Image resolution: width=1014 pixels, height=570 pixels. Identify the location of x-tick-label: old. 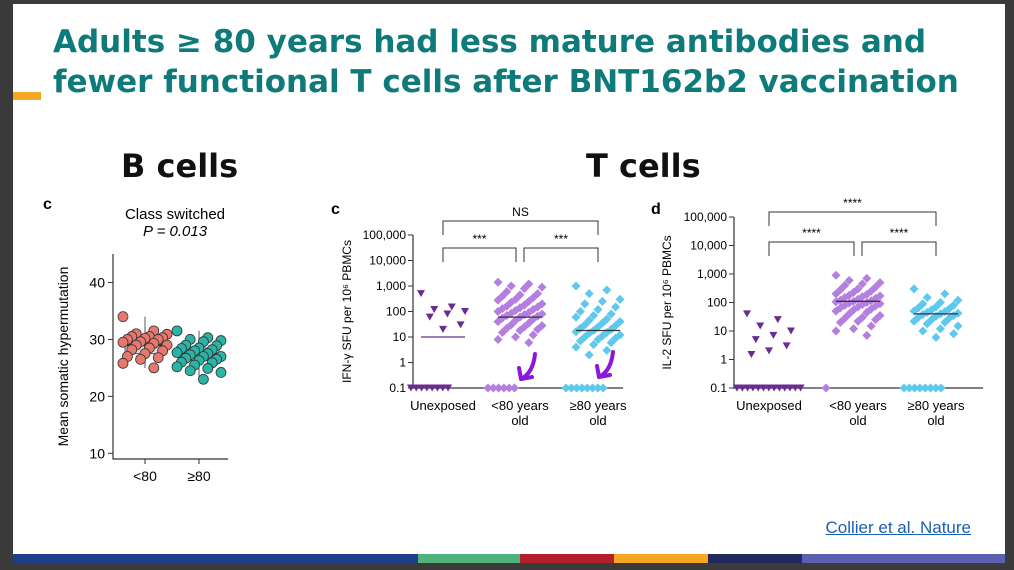
(935, 420).